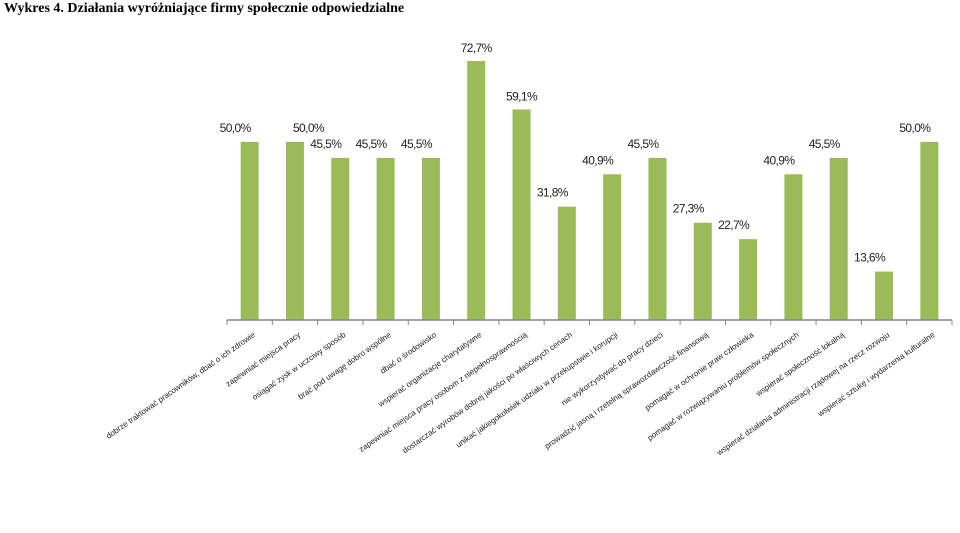 This screenshot has height=533, width=960. I want to click on x-axis-ticks-group, so click(589, 322).